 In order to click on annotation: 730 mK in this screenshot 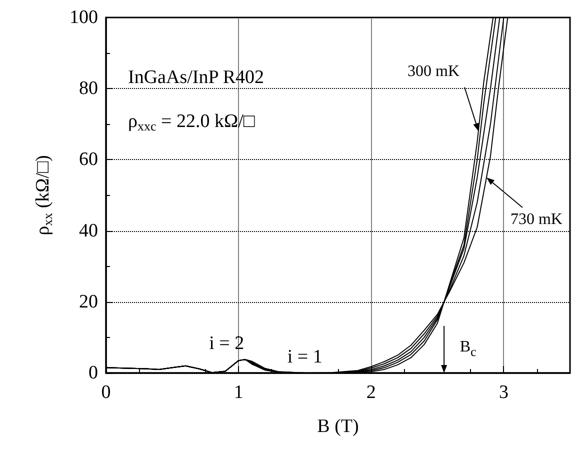, I will do `click(536, 219)`.